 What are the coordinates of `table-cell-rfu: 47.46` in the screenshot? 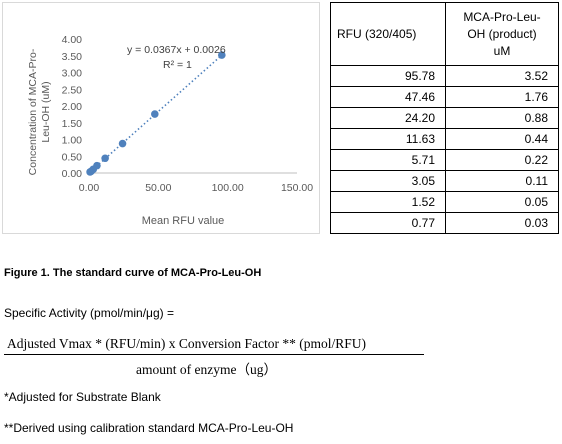 It's located at (388, 97).